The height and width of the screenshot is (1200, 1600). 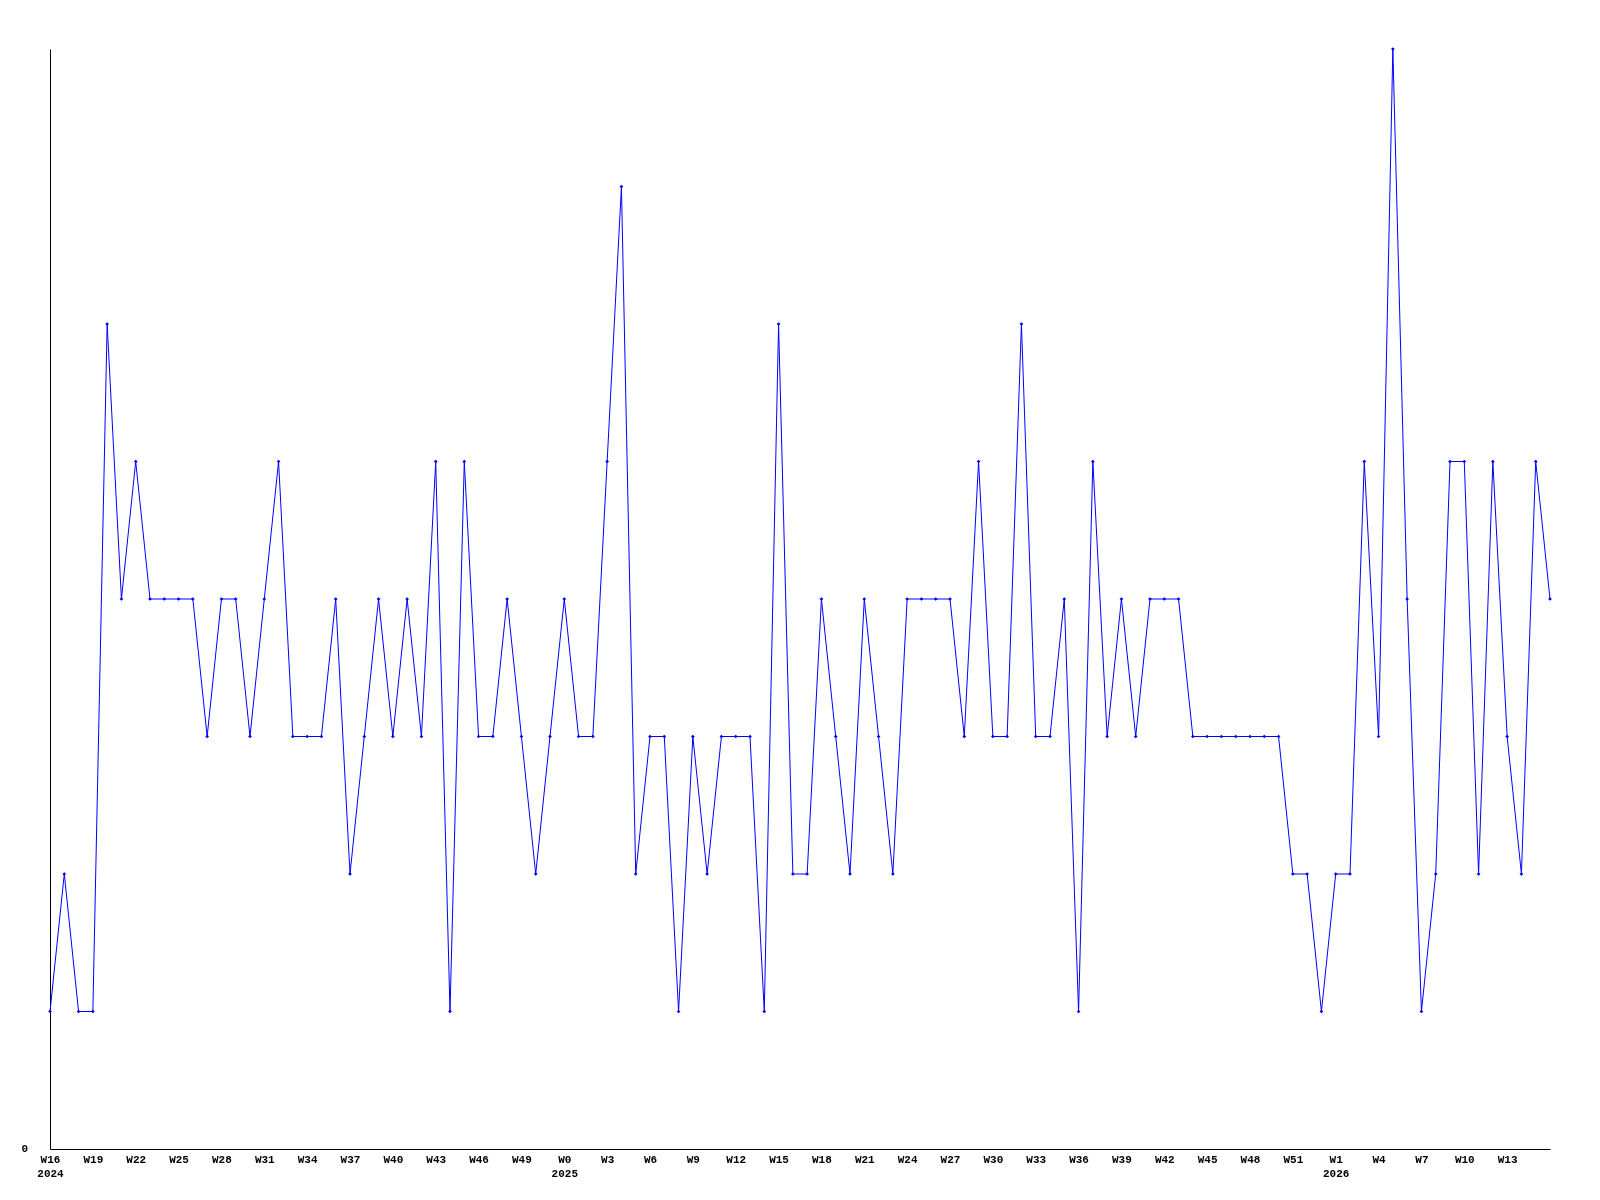 What do you see at coordinates (865, 1159) in the screenshot?
I see `x-tick-label: W21` at bounding box center [865, 1159].